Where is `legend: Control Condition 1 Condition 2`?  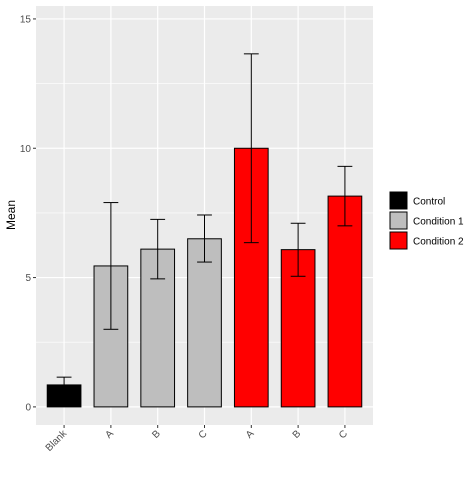 legend: Control Condition 1 Condition 2 is located at coordinates (426, 220).